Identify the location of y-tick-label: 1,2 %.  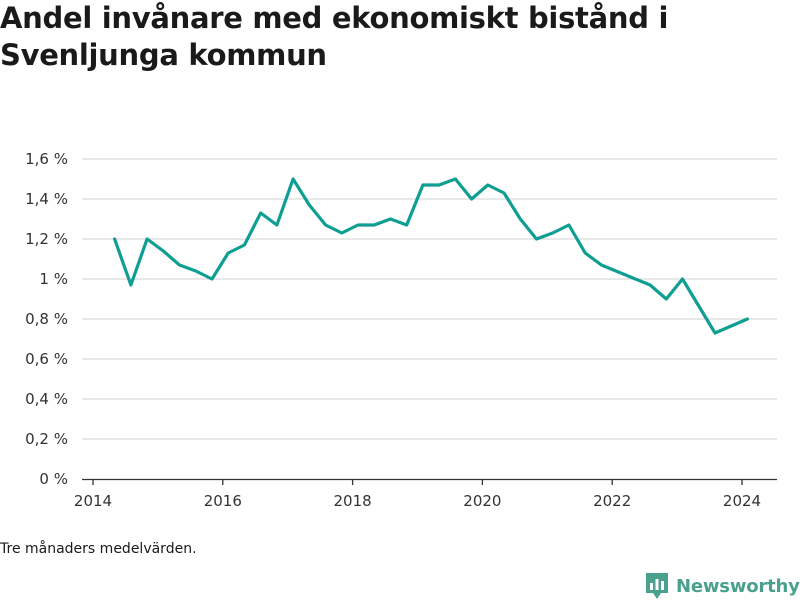
(46, 239).